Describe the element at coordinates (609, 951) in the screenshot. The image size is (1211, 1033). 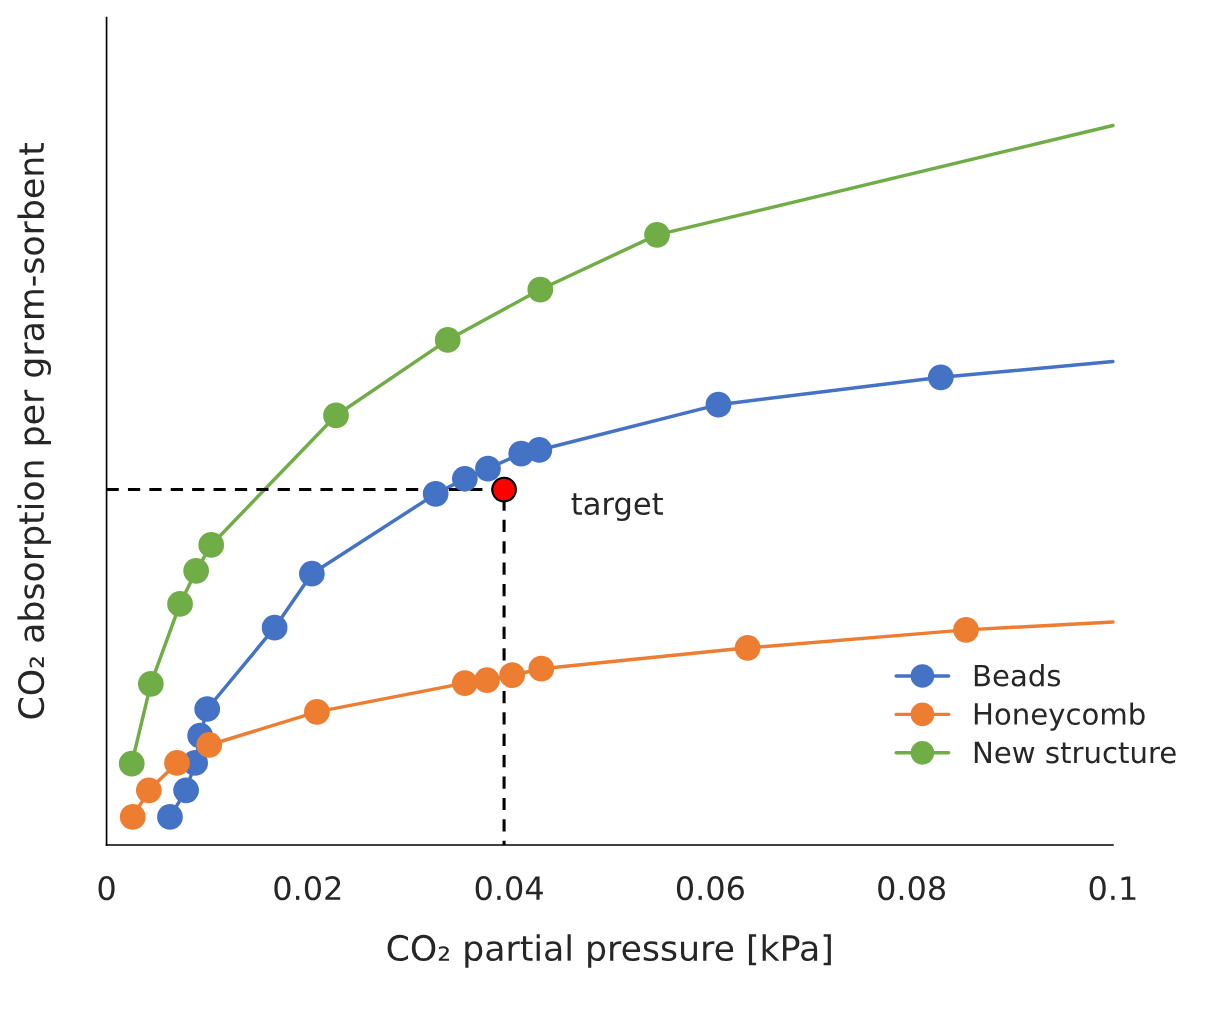
I see `x-axis-title: CO₂ partial pressure [kPa]` at that location.